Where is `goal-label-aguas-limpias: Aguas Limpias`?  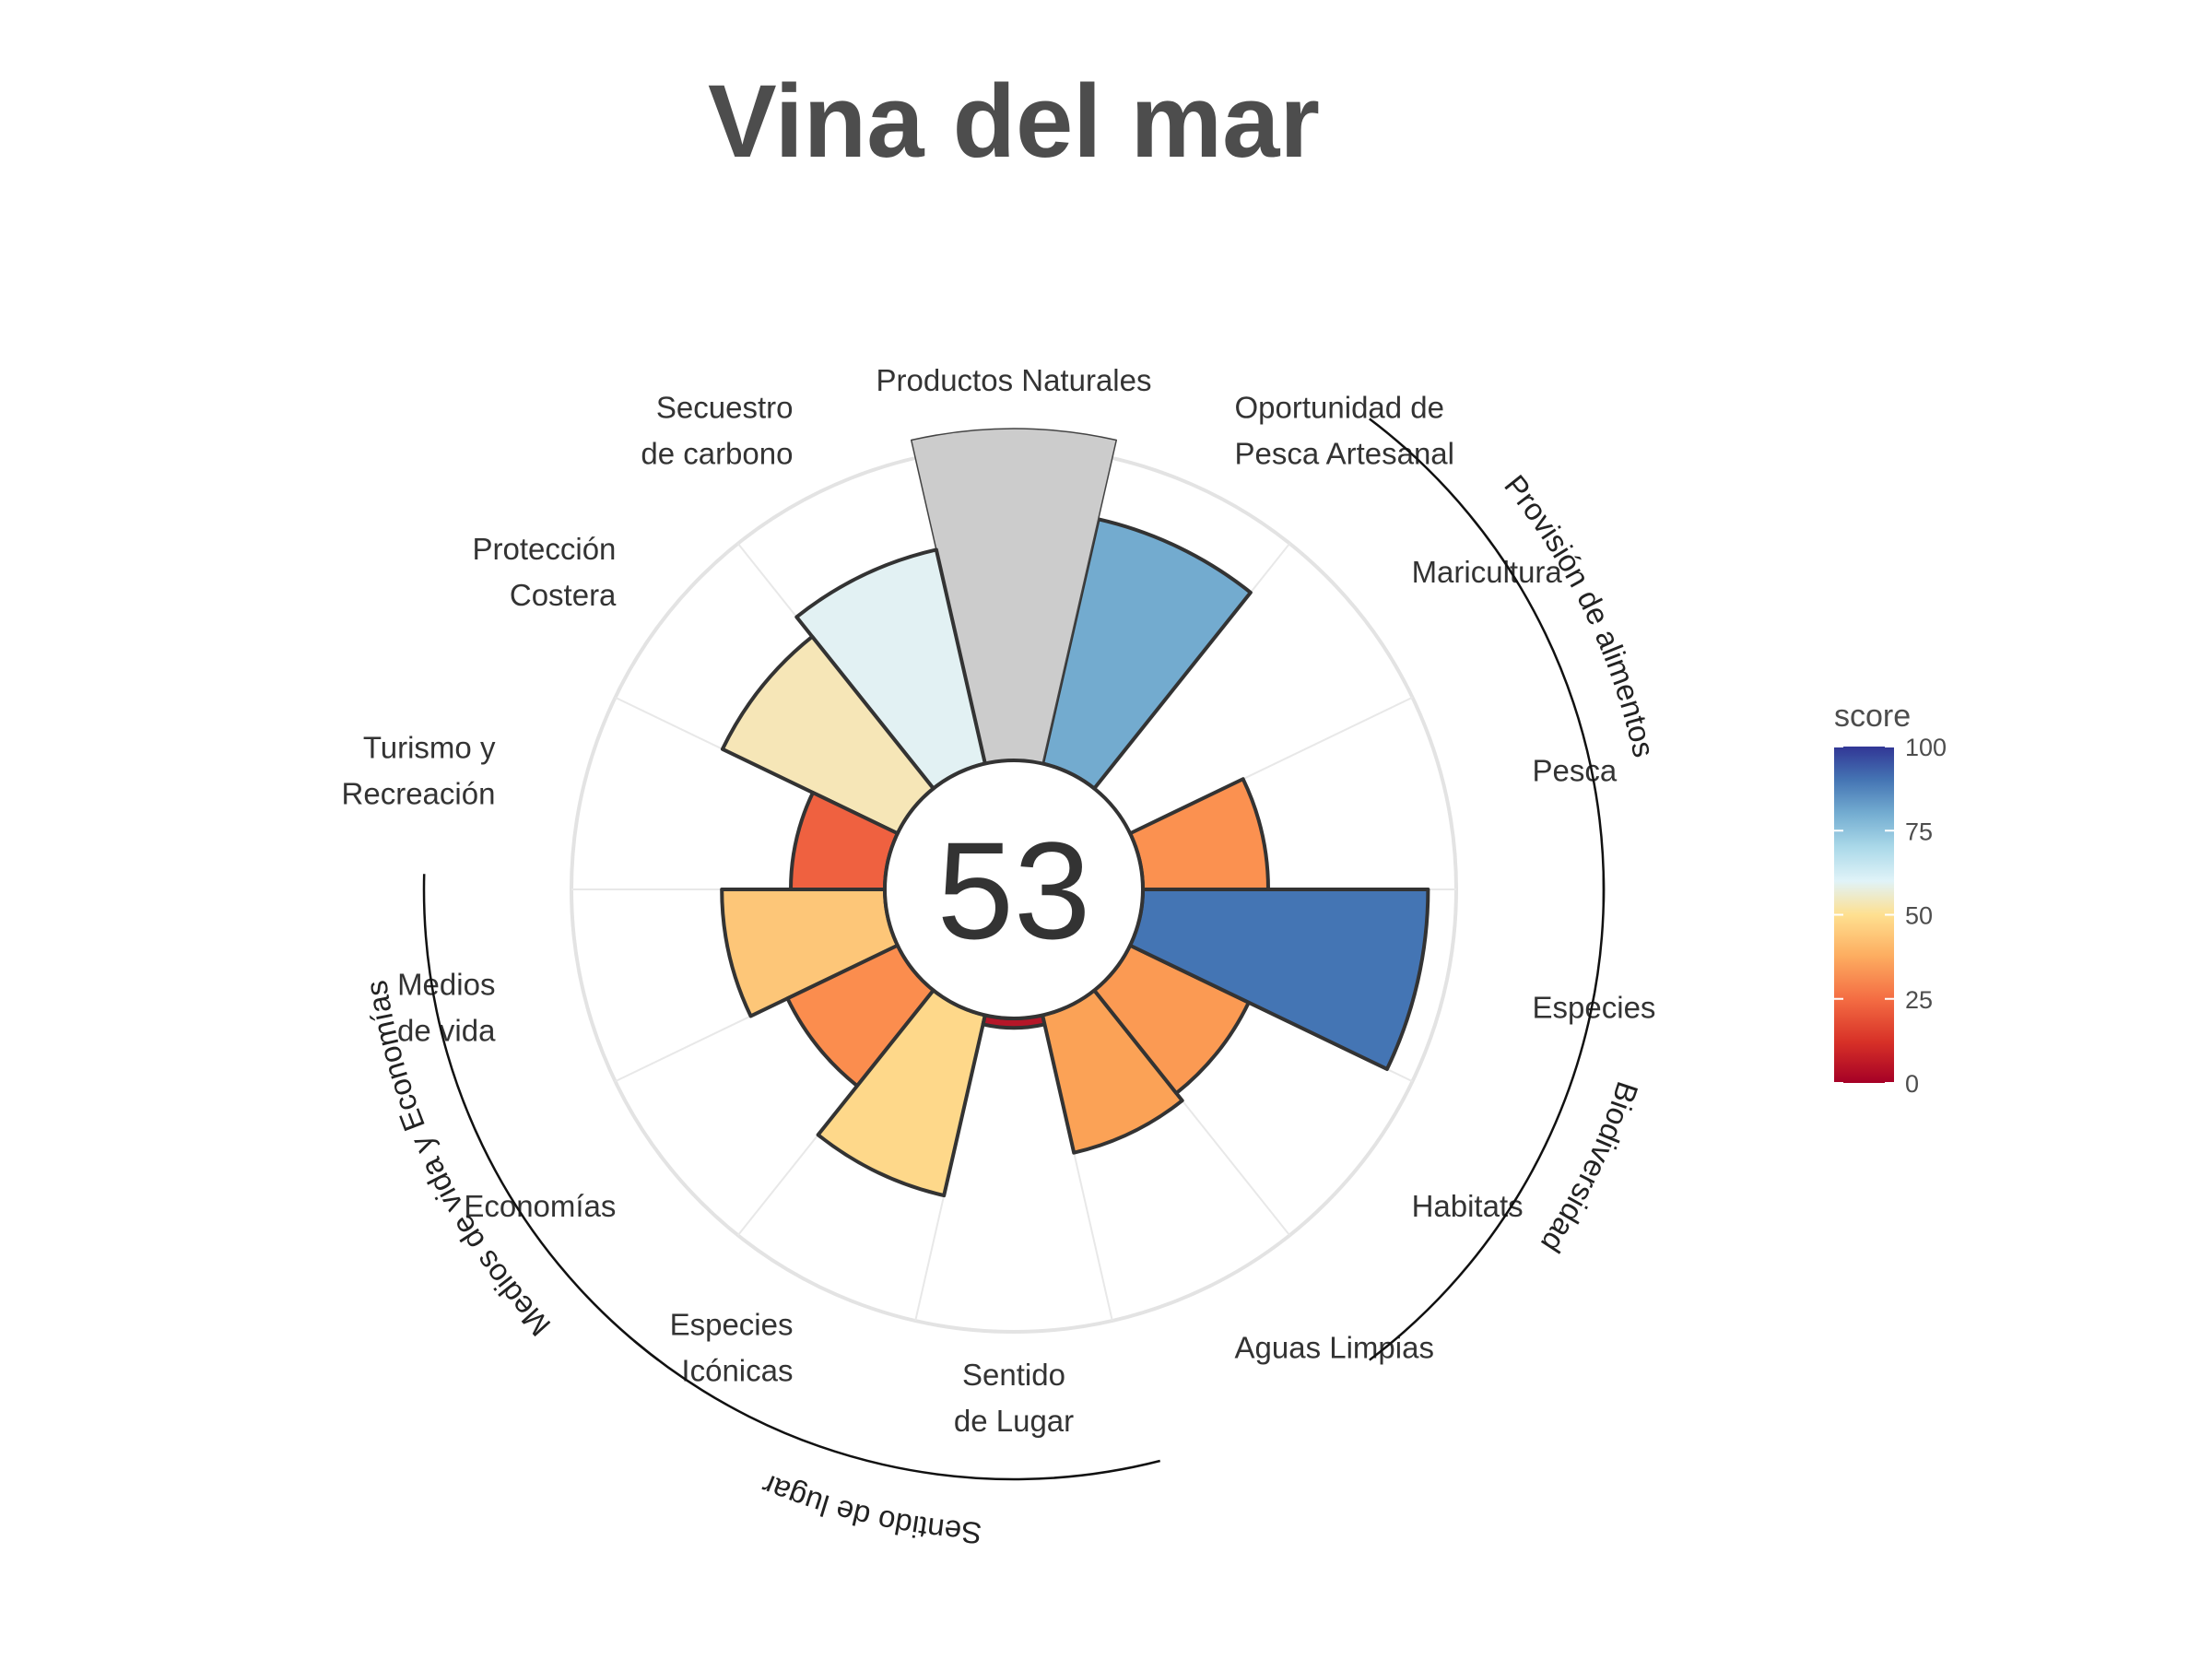
goal-label-aguas-limpias: Aguas Limpias is located at coordinates (1334, 1347).